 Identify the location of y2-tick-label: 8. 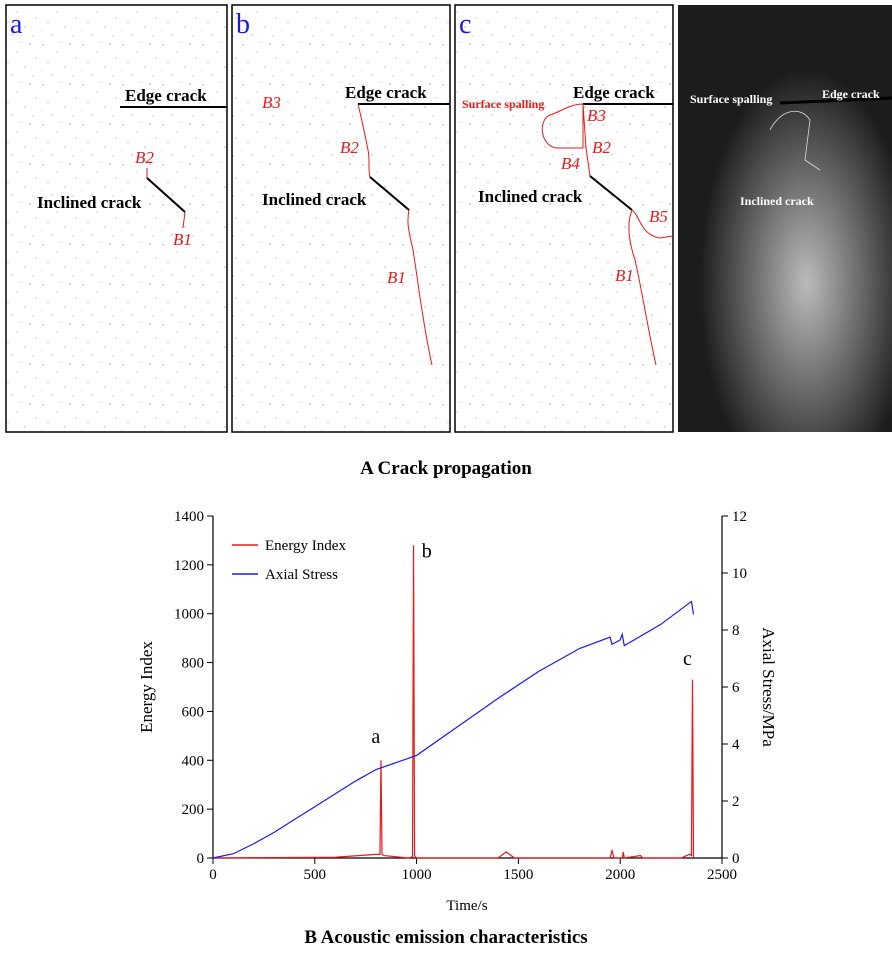
(736, 631).